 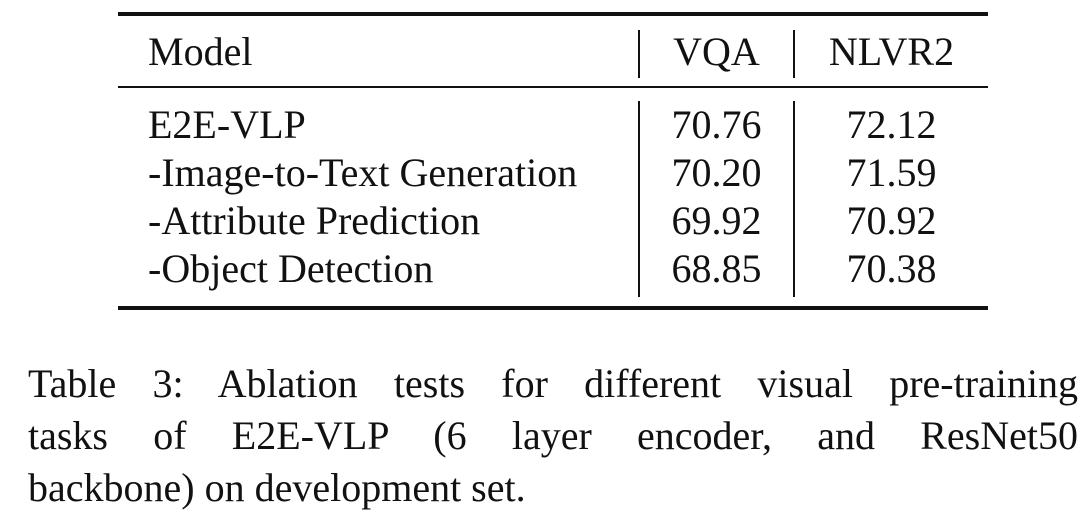 I want to click on row-vqa-score: 68.85, so click(x=716, y=268).